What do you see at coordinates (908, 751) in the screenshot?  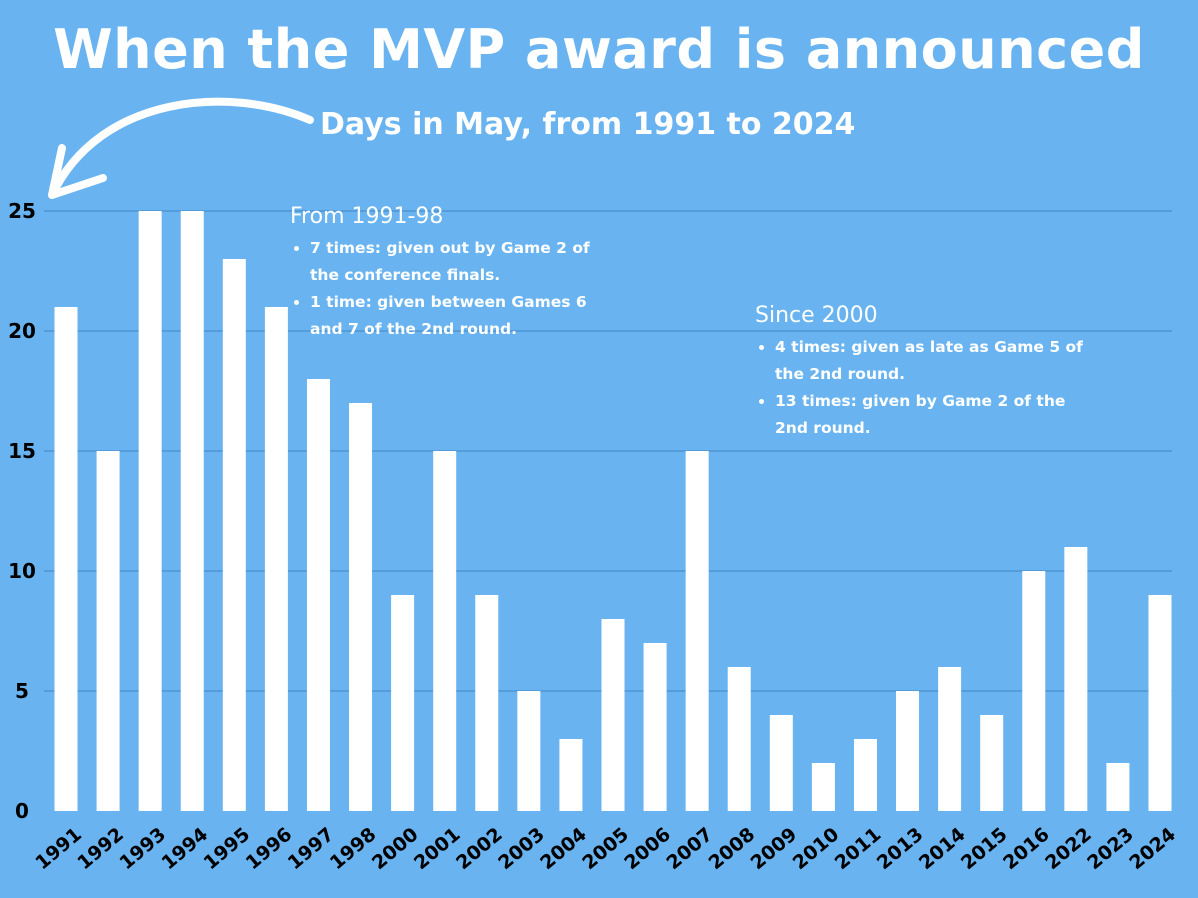 I see `bar-2013` at bounding box center [908, 751].